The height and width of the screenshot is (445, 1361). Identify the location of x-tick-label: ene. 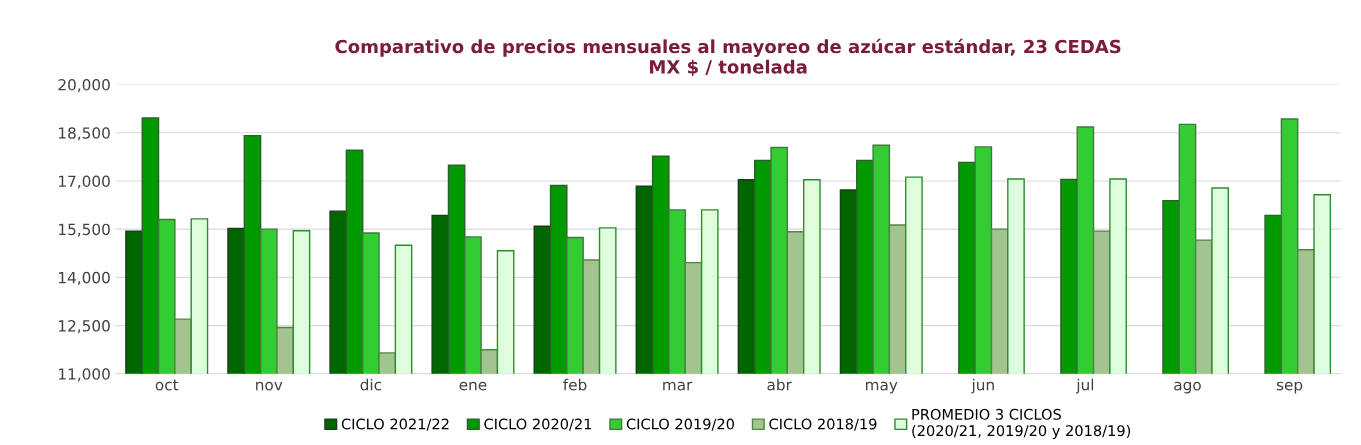
(473, 386).